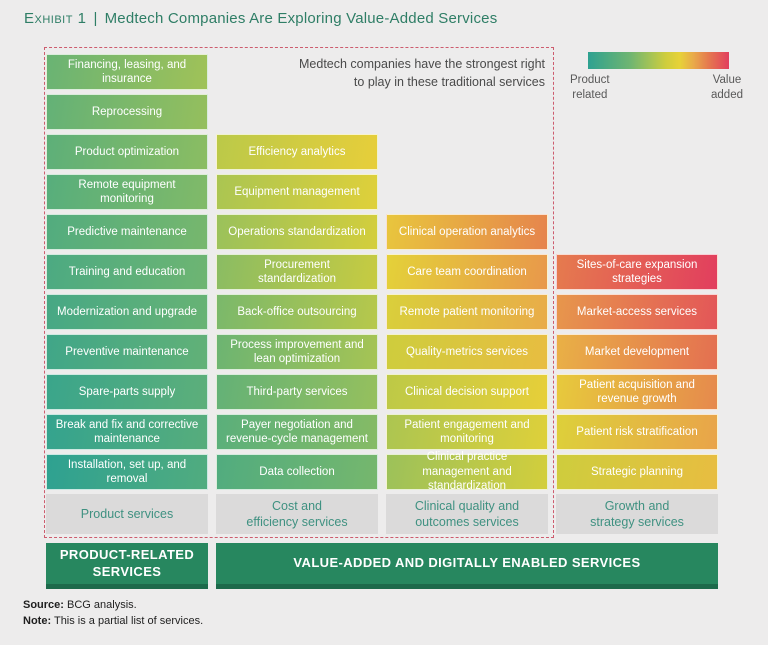  I want to click on service-cell: Equipment management, so click(297, 192).